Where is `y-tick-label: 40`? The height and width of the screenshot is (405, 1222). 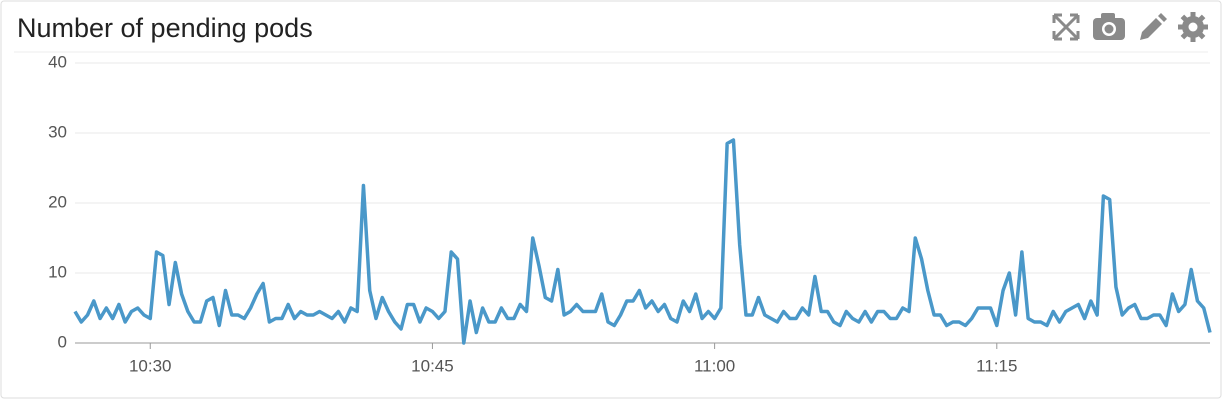 y-tick-label: 40 is located at coordinates (57, 61).